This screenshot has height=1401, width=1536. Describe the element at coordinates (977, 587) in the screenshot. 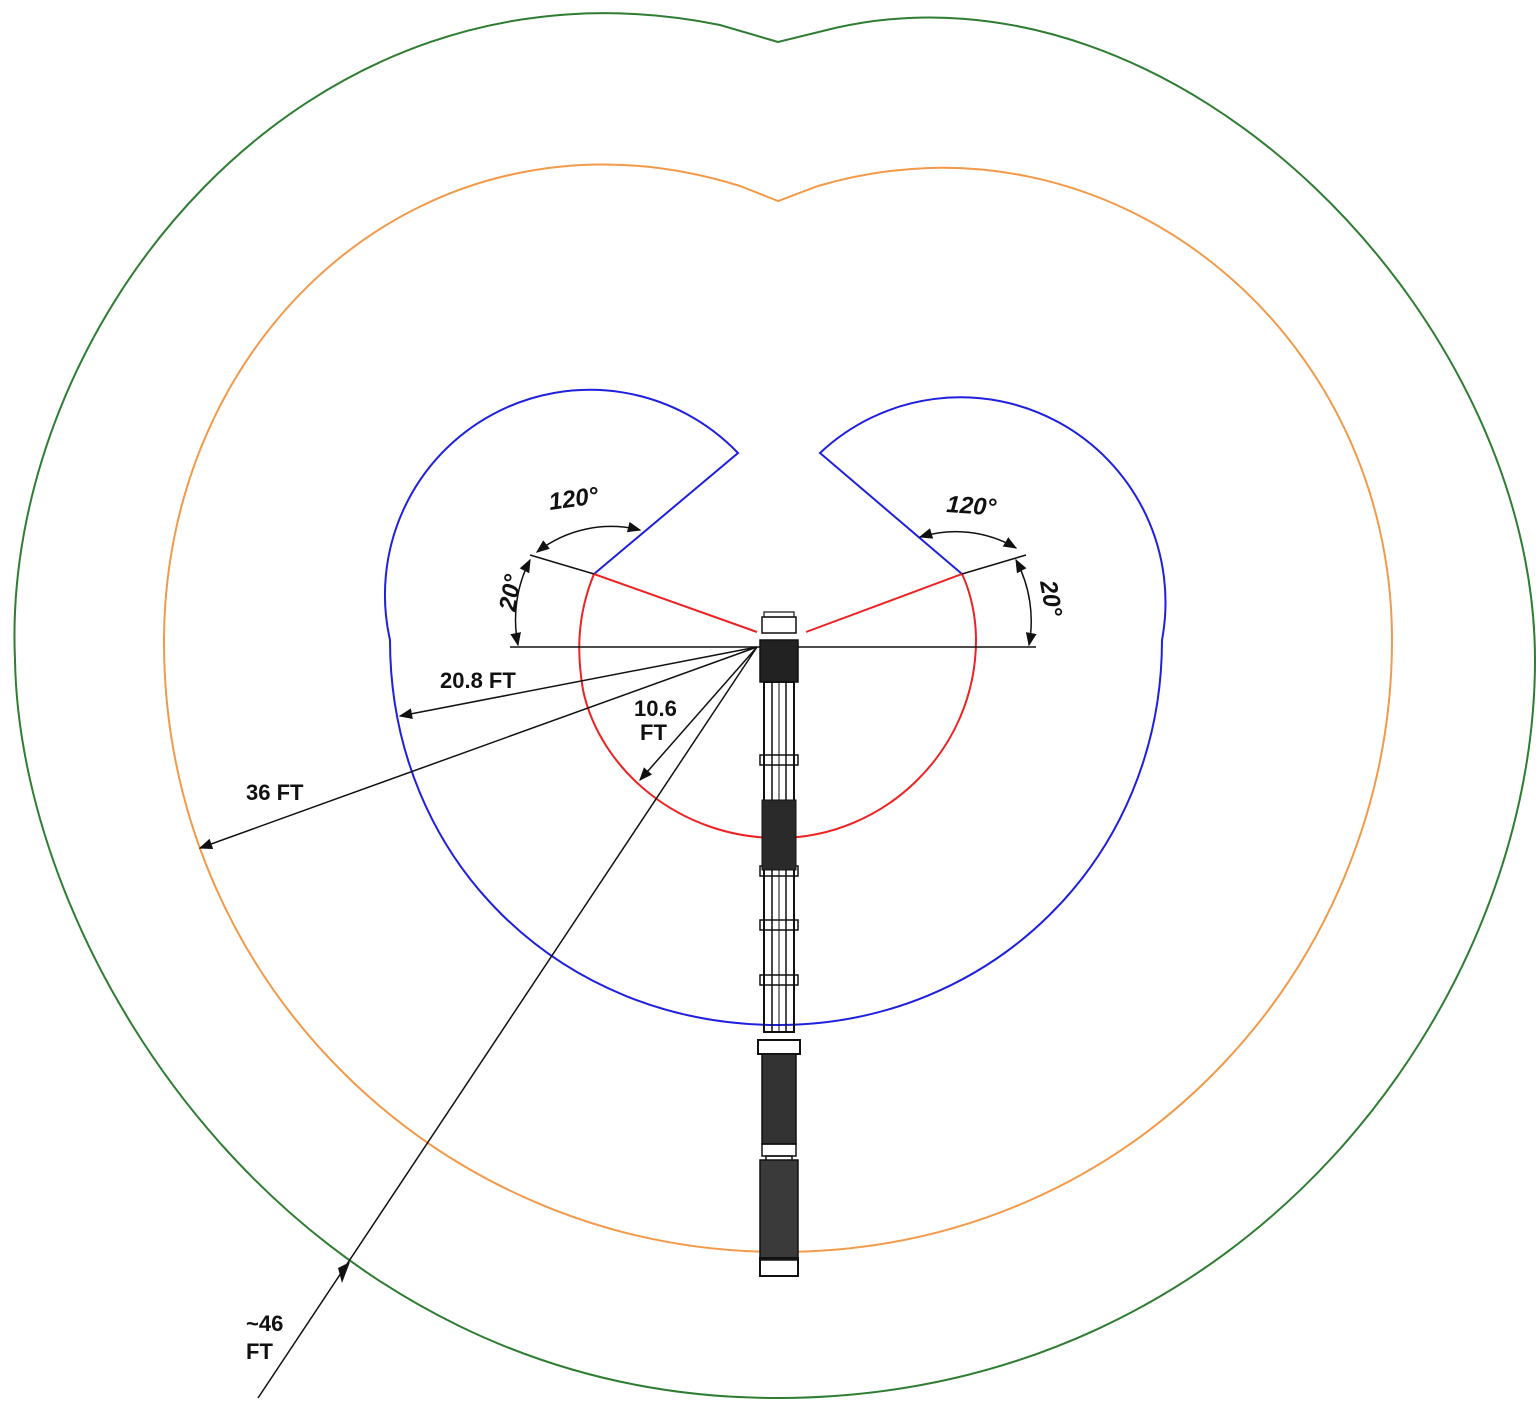

I see `right-angle-indicators` at that location.